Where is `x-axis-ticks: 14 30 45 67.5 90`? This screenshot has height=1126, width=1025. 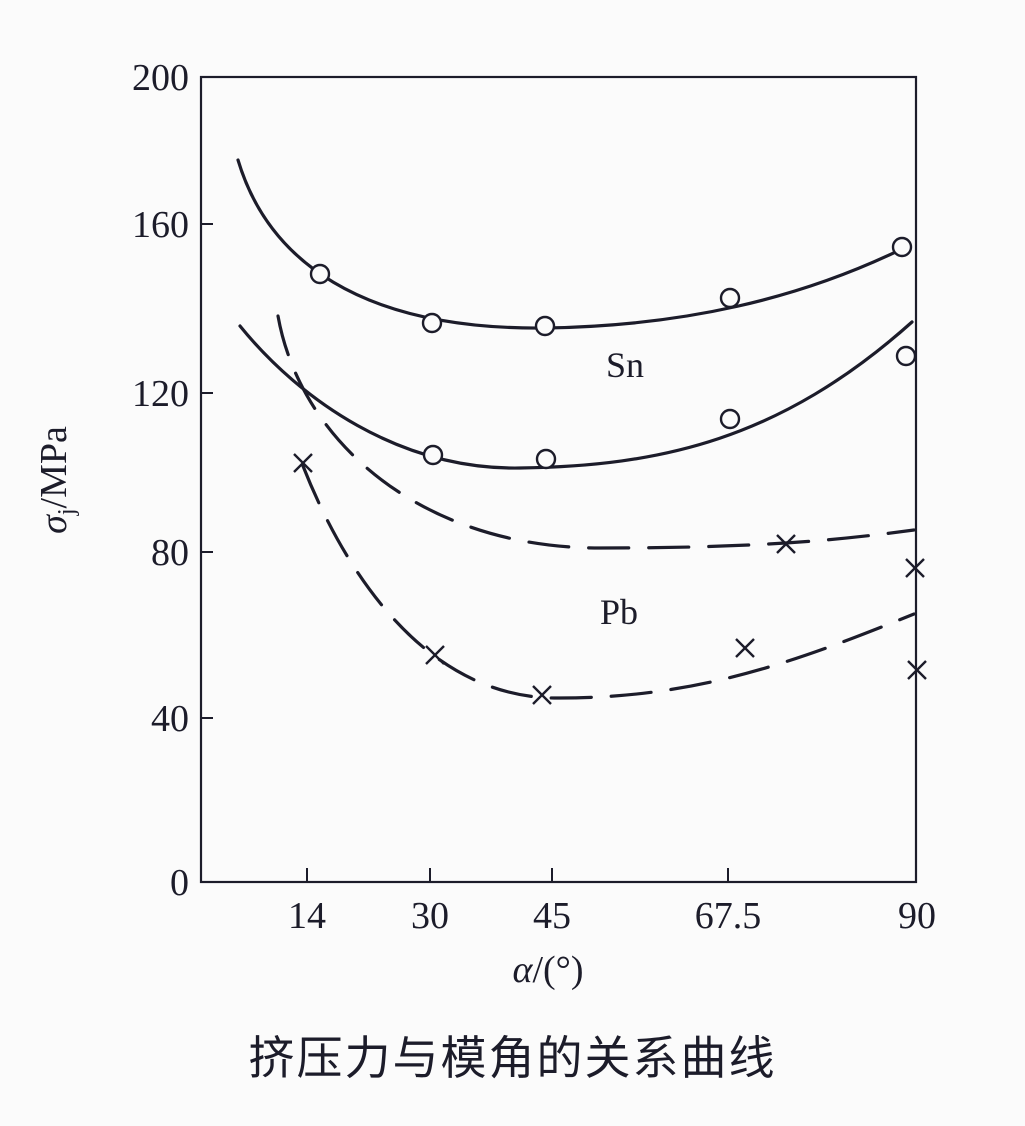 x-axis-ticks: 14 30 45 67.5 90 is located at coordinates (612, 902).